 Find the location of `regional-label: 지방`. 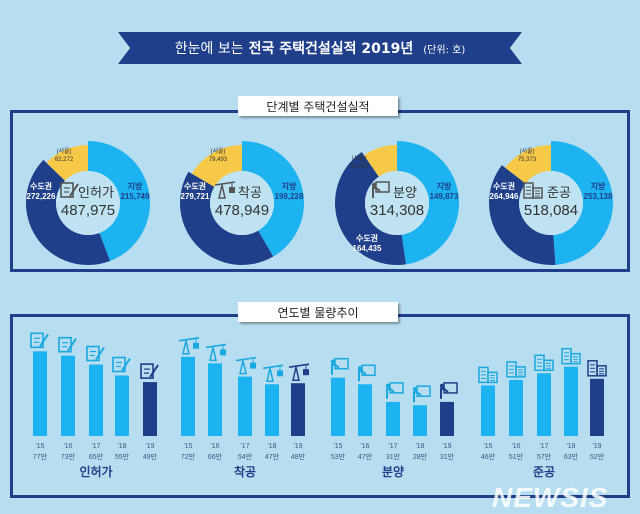

regional-label: 지방 is located at coordinates (444, 186).